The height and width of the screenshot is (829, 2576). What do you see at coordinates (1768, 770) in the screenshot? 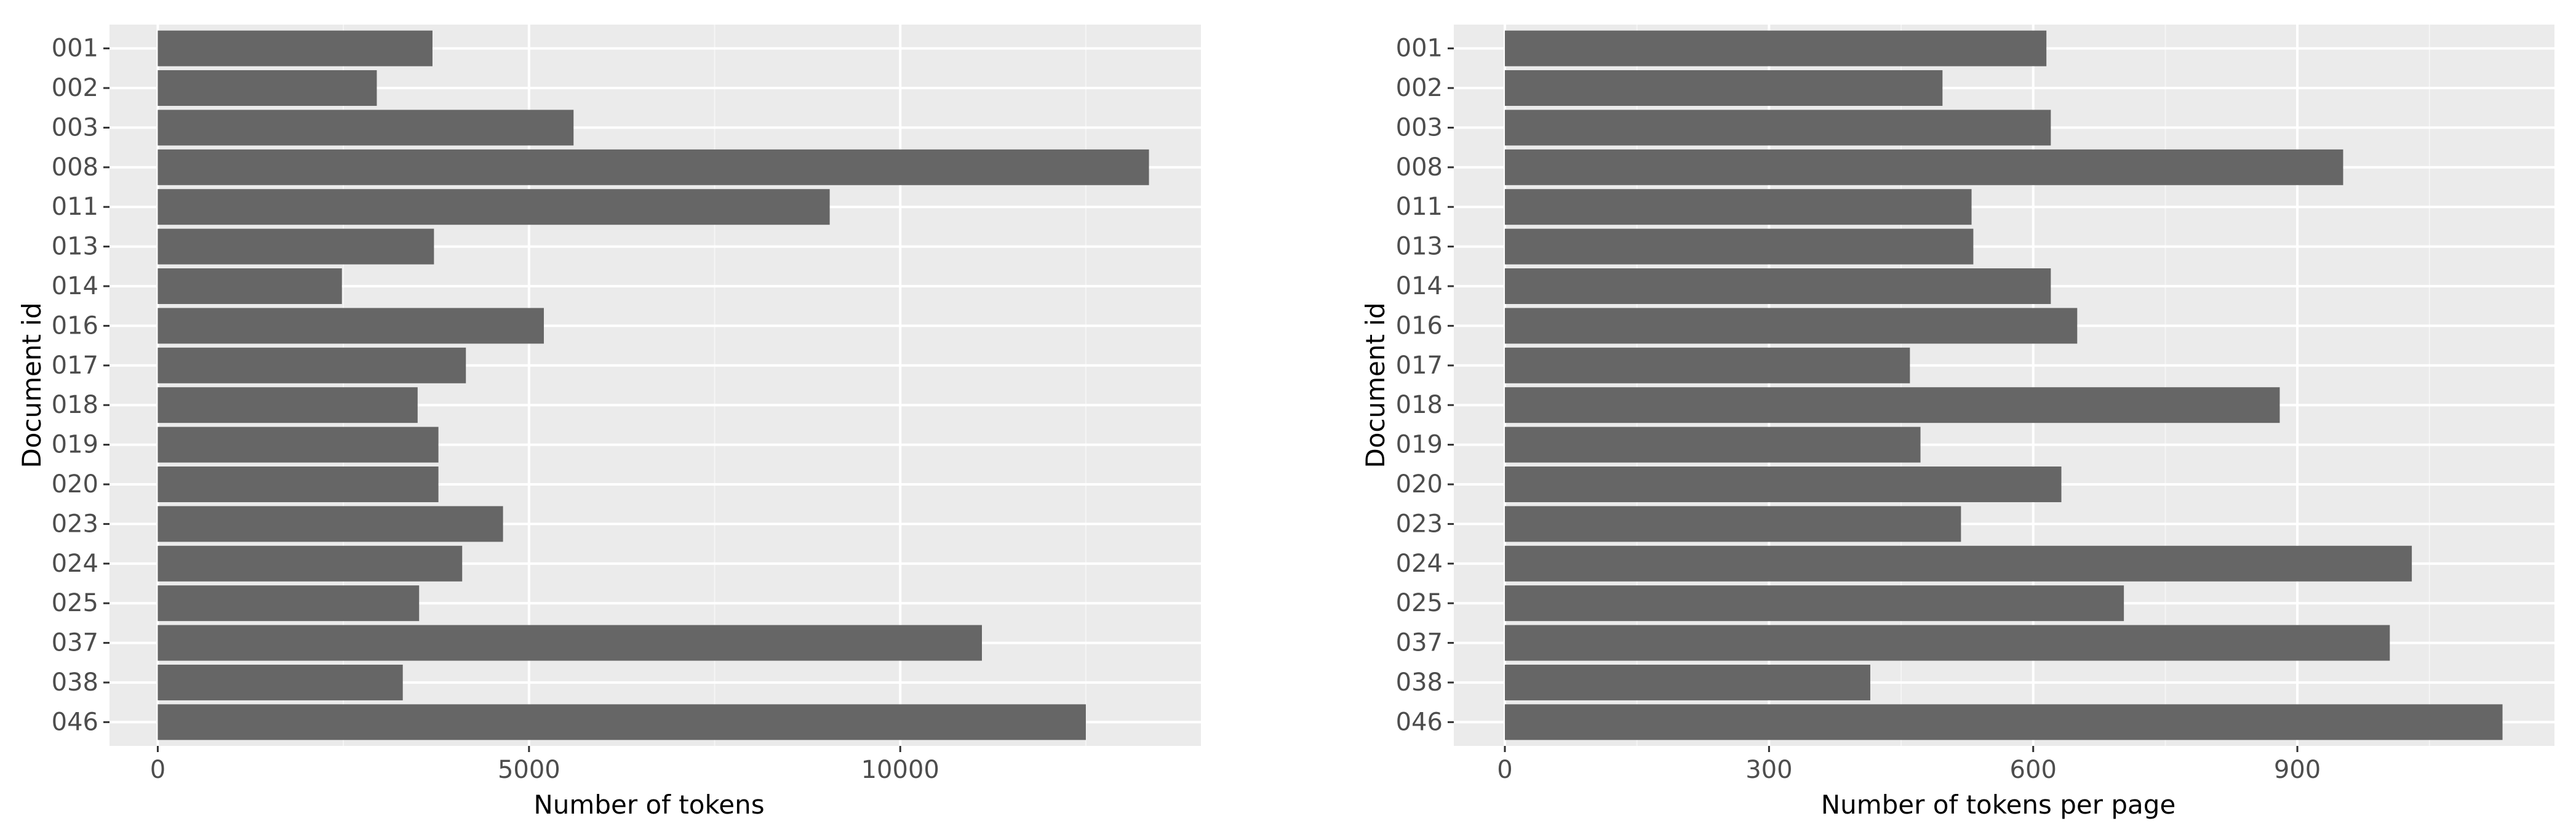
I see `x-tick-label: 300` at bounding box center [1768, 770].